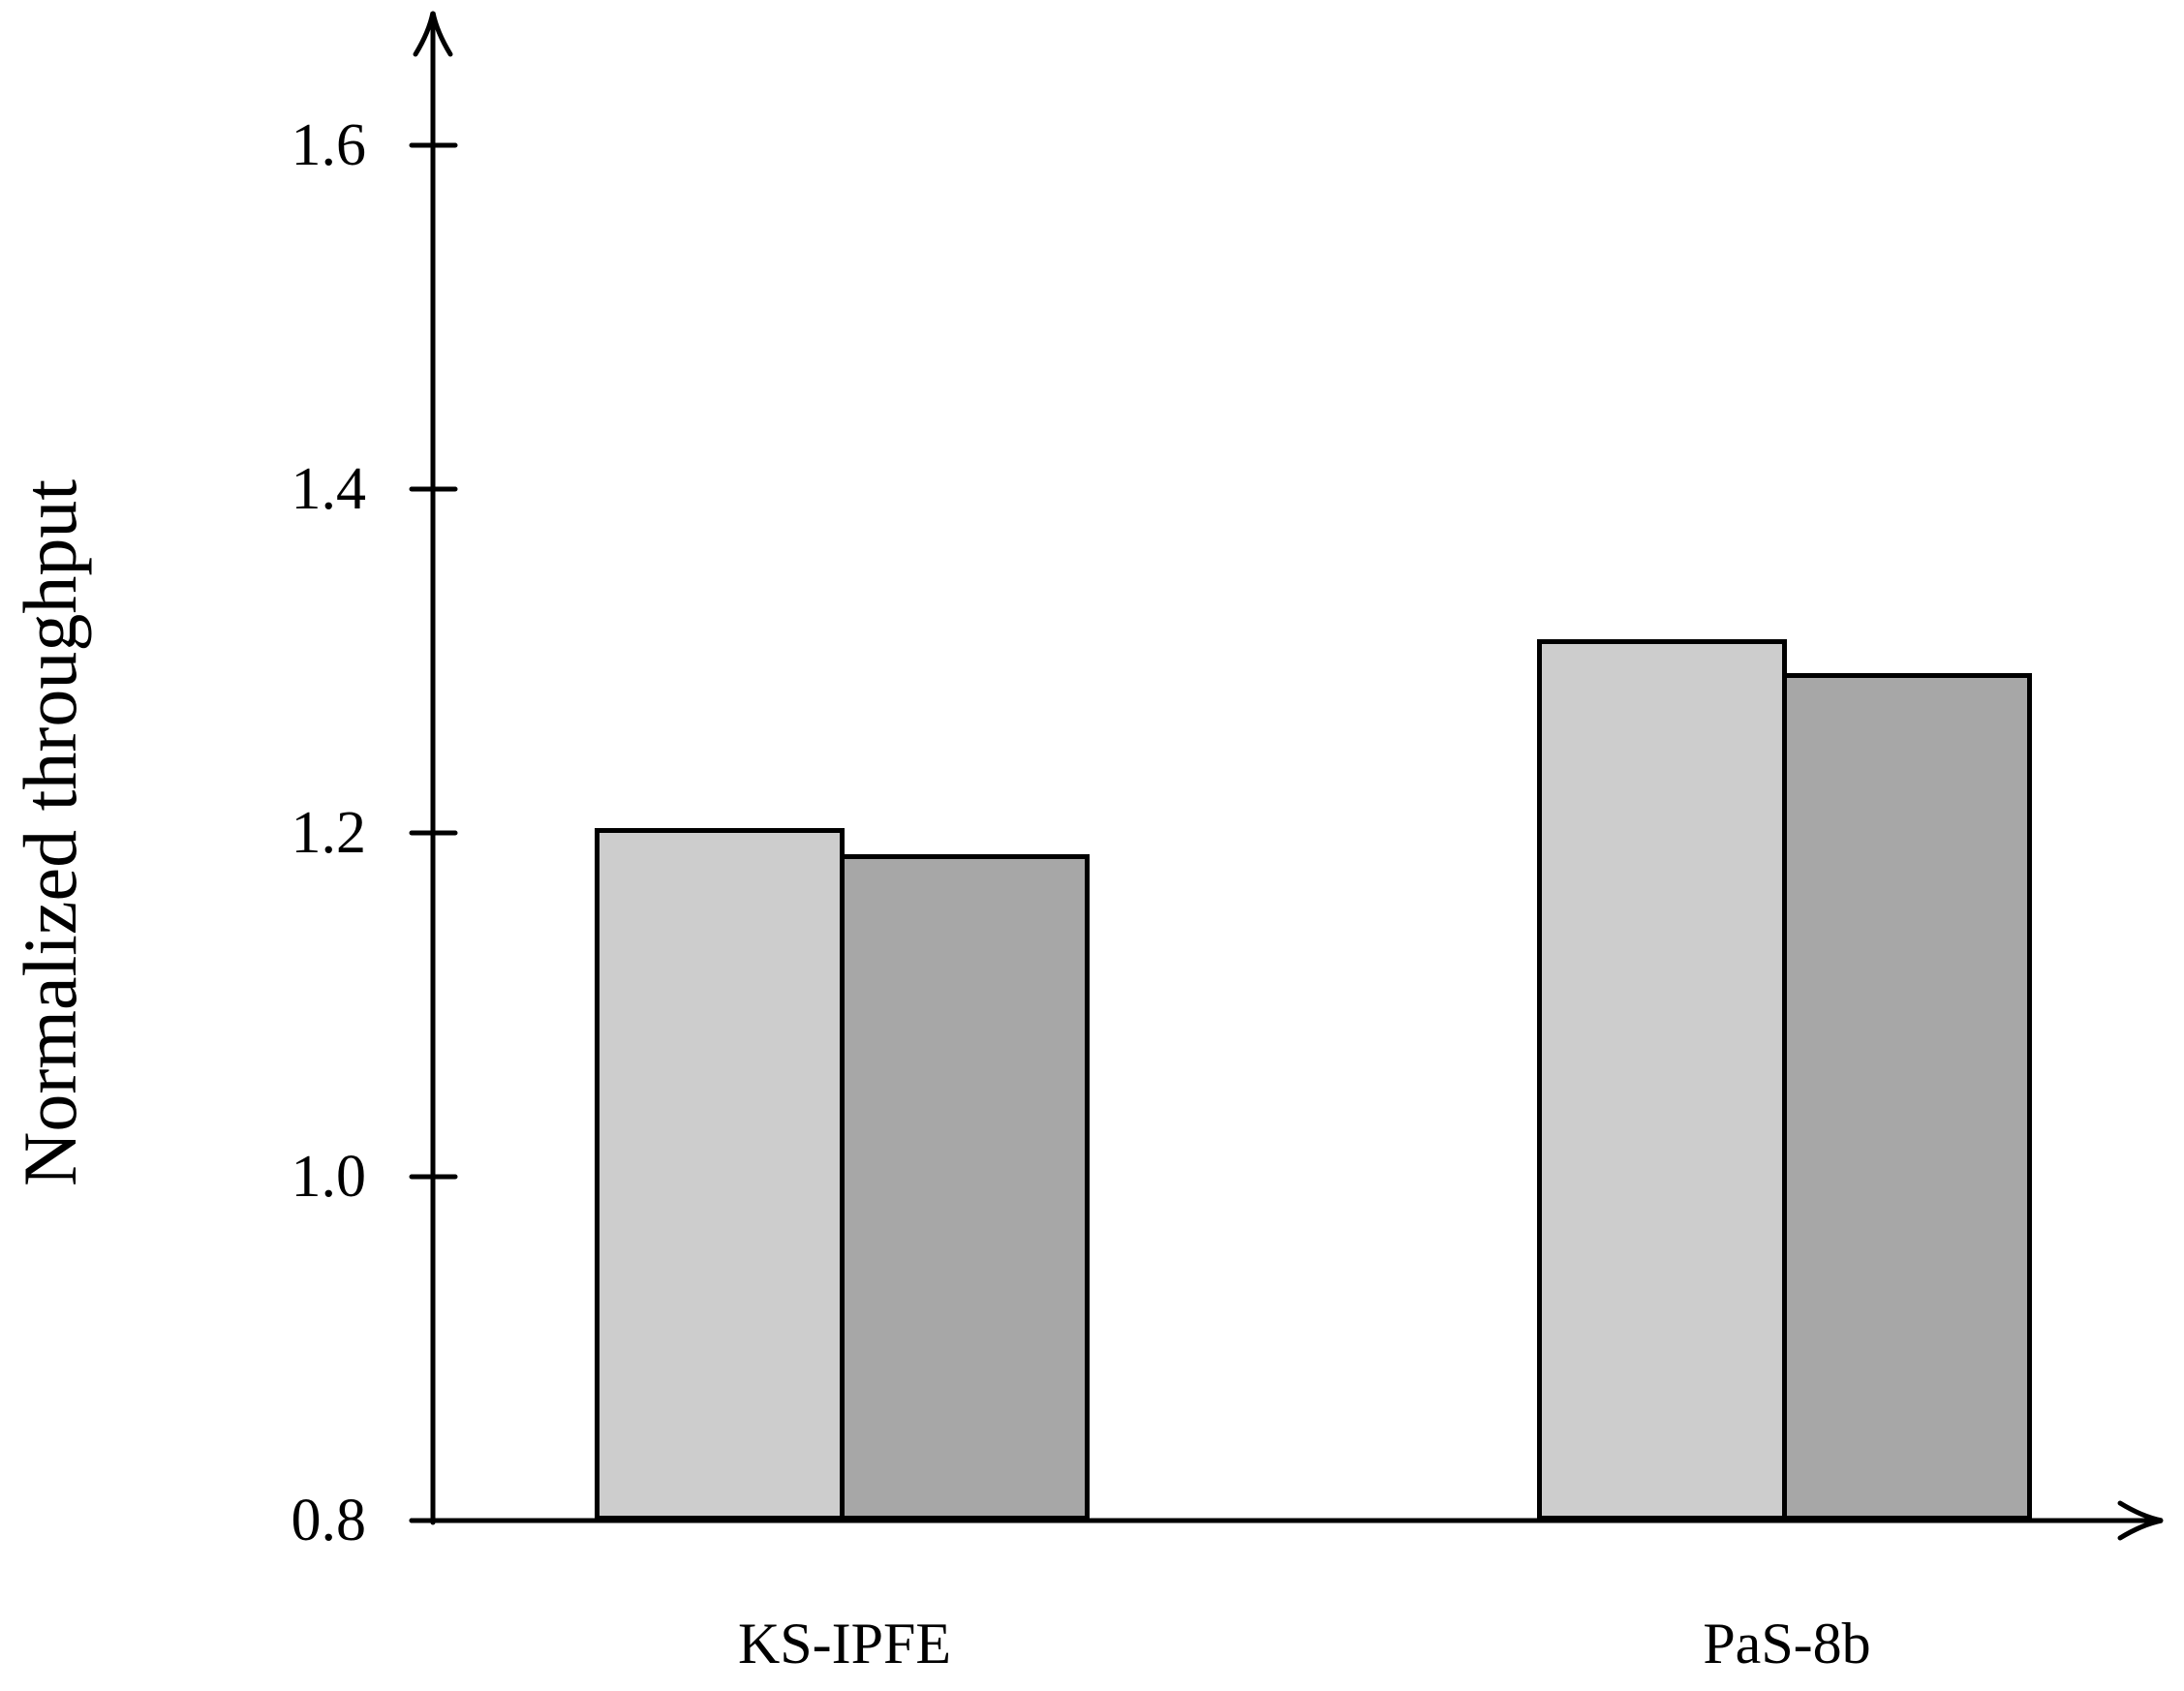  I want to click on bar-light-gray-KS-IPFE, so click(720, 1174).